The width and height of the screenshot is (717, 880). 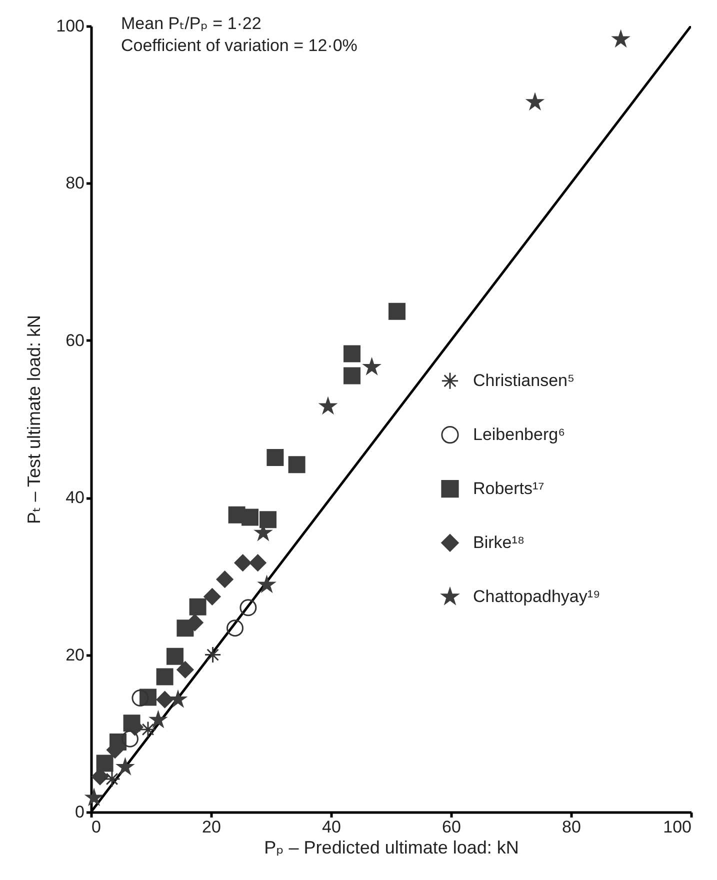 I want to click on x-tick-label: 40, so click(x=331, y=827).